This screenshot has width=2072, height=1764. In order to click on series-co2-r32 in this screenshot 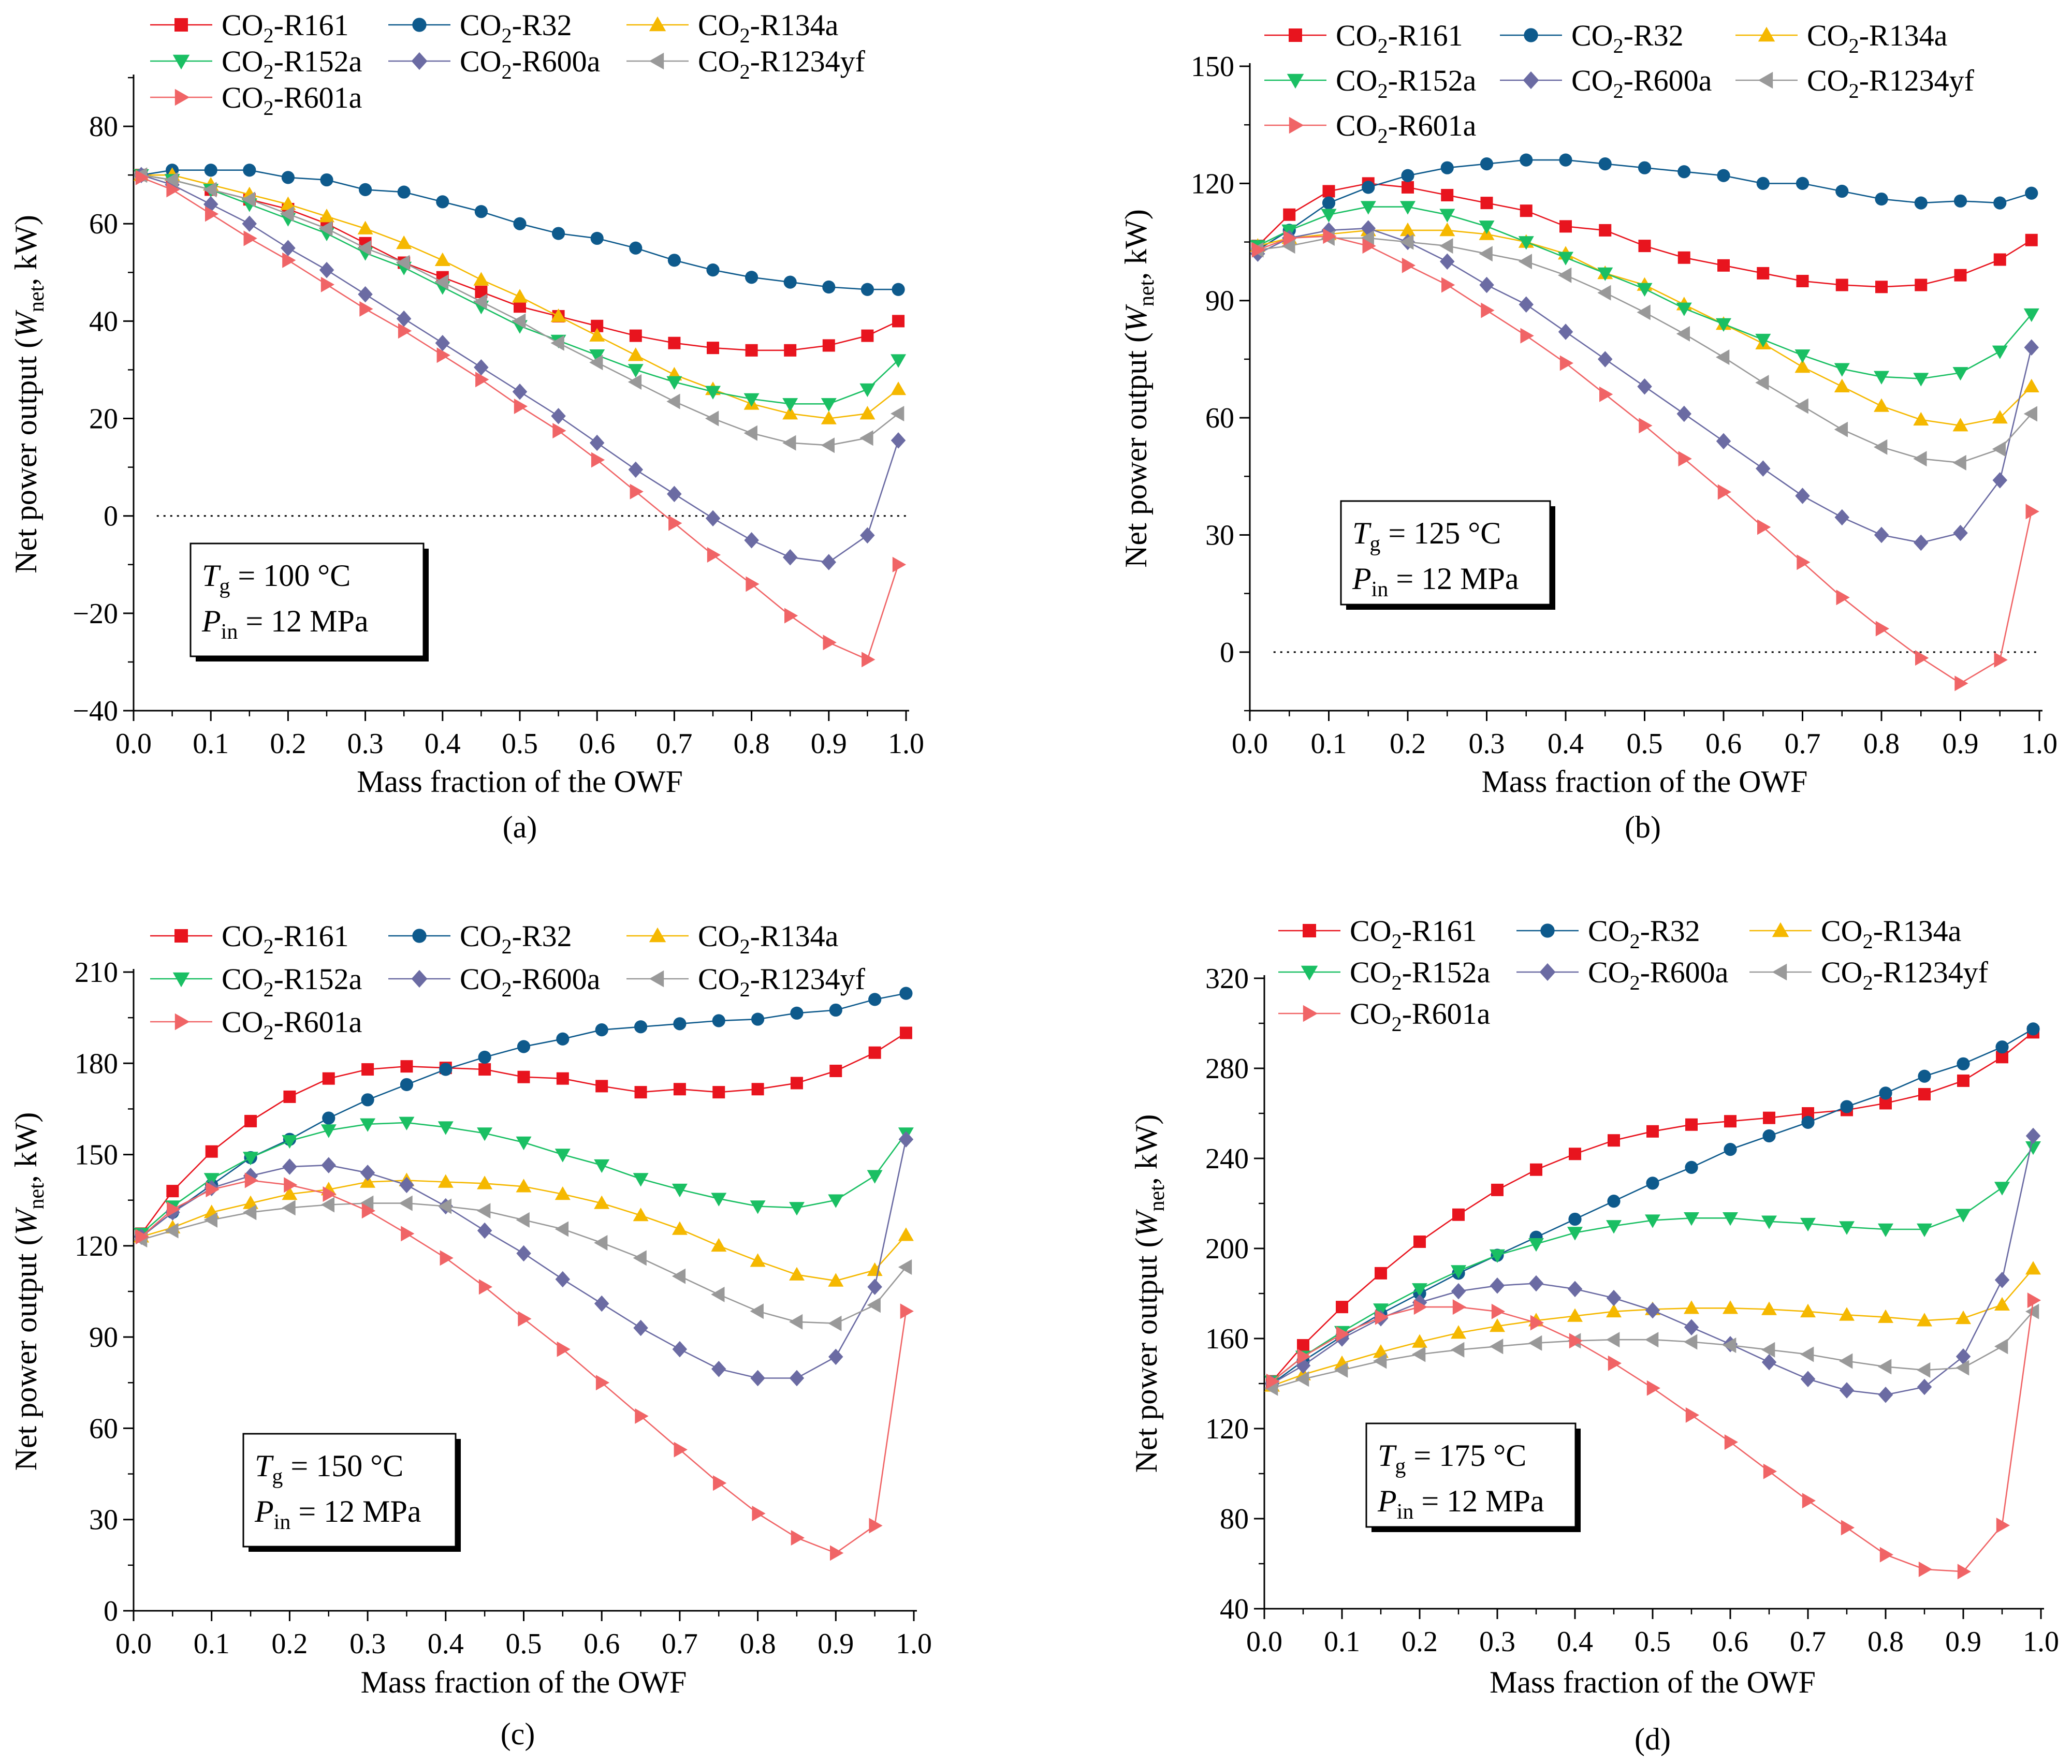, I will do `click(1645, 205)`.